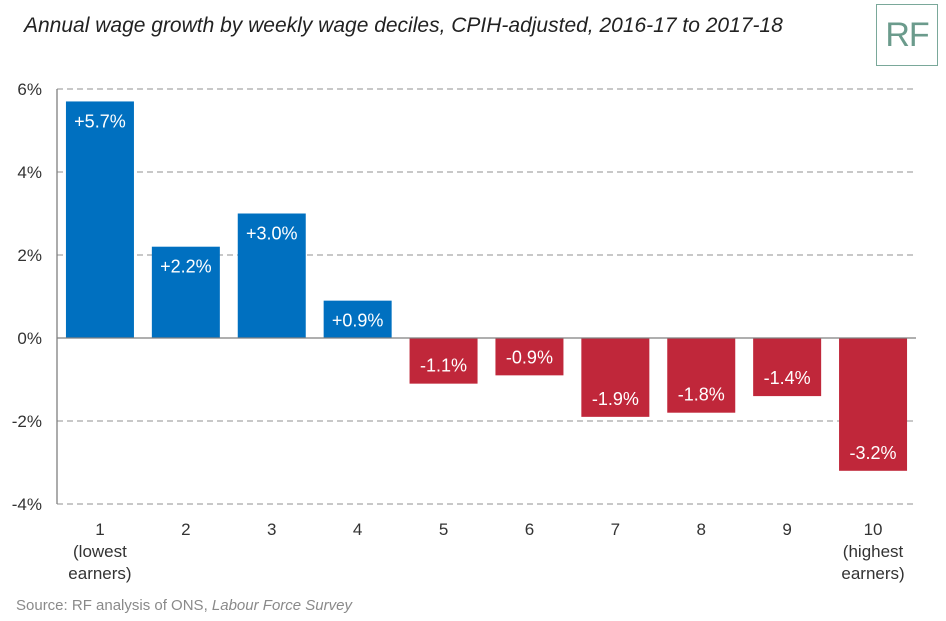 This screenshot has height=621, width=946. What do you see at coordinates (271, 529) in the screenshot?
I see `x-tick-label: 3` at bounding box center [271, 529].